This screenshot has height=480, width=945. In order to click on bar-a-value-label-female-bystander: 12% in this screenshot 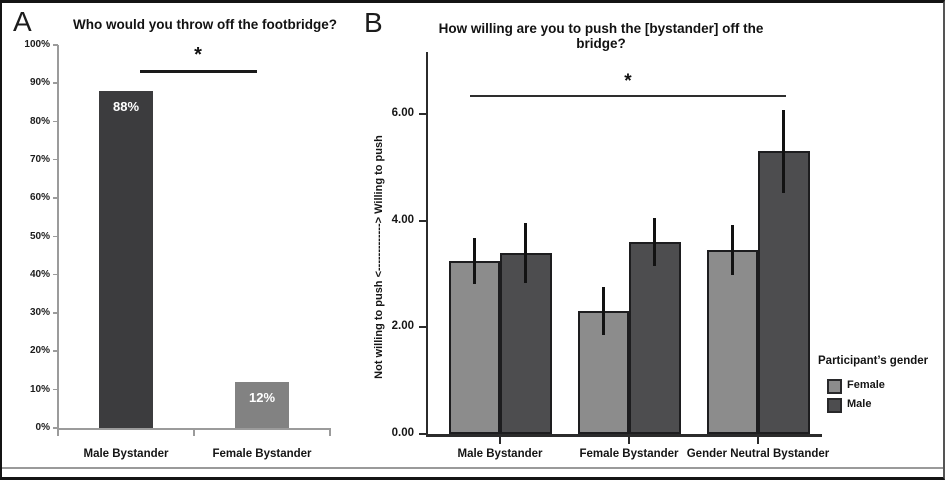, I will do `click(262, 398)`.